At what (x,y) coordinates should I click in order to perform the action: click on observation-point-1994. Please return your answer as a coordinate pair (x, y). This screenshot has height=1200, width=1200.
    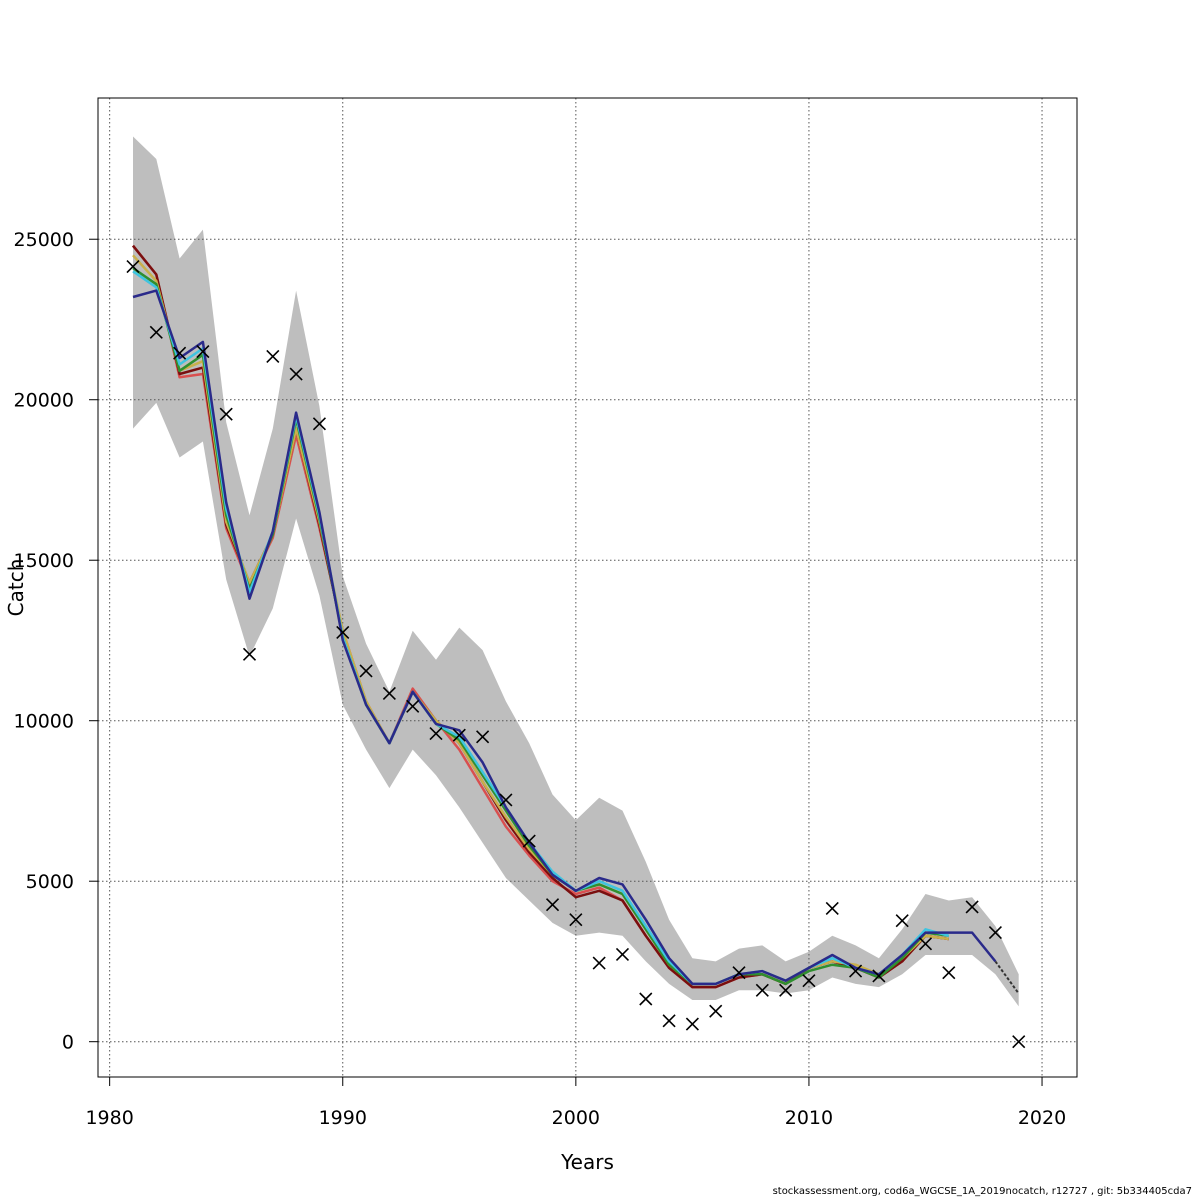
    Looking at the image, I should click on (436, 733).